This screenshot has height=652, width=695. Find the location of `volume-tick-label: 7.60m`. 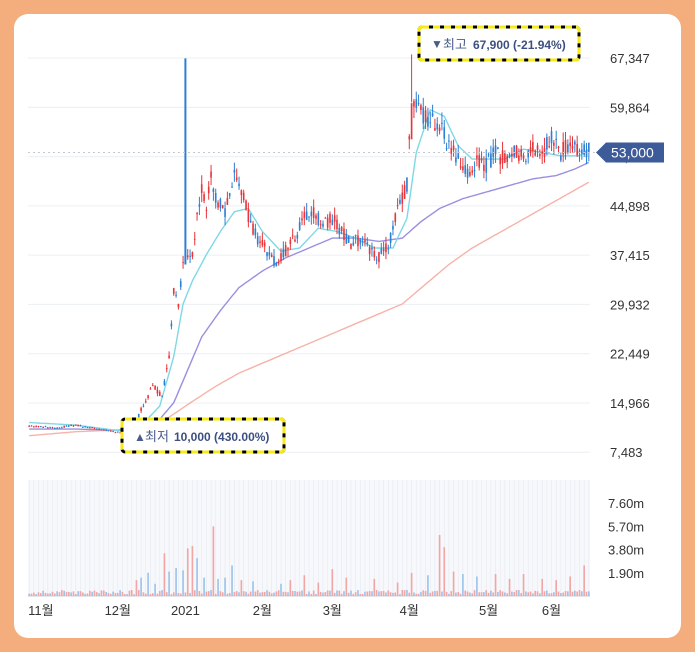

volume-tick-label: 7.60m is located at coordinates (626, 503).